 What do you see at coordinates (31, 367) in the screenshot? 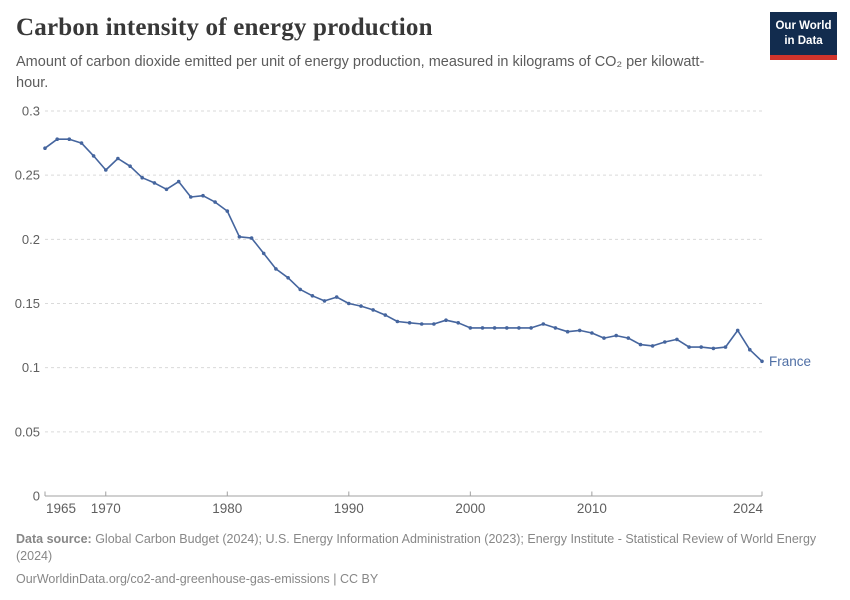
I see `y-tick-label: 0.1` at bounding box center [31, 367].